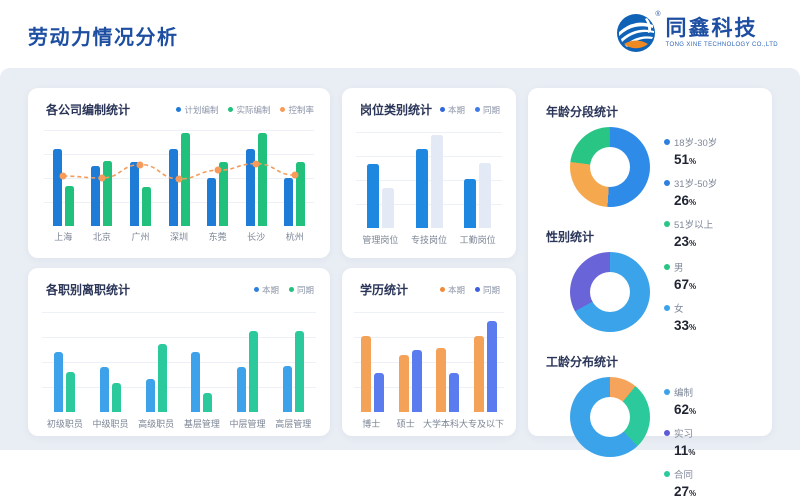 The width and height of the screenshot is (800, 499). I want to click on donut-hole, so click(610, 167).